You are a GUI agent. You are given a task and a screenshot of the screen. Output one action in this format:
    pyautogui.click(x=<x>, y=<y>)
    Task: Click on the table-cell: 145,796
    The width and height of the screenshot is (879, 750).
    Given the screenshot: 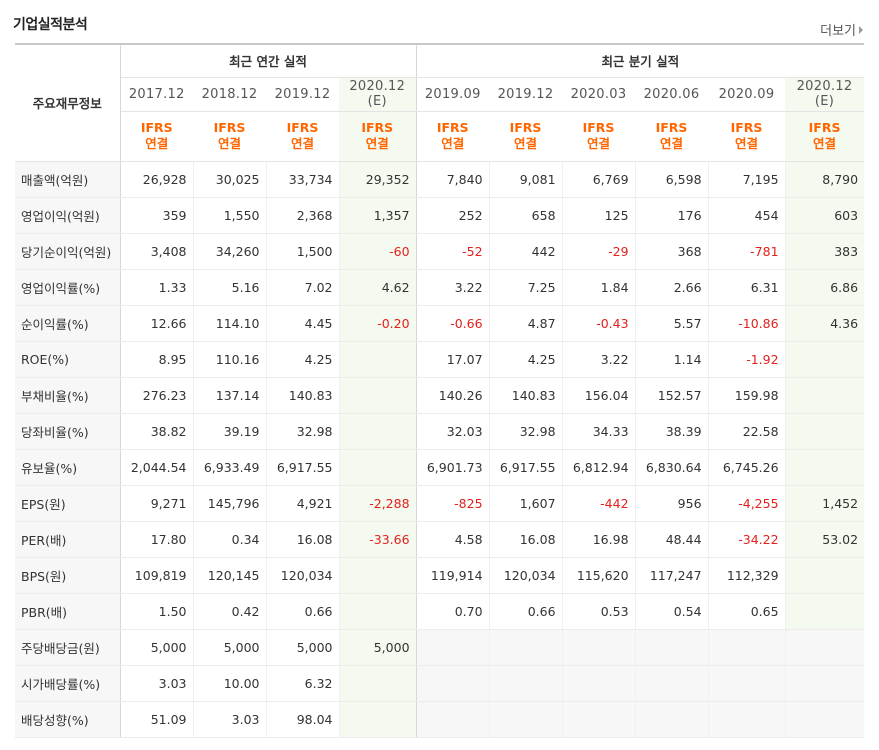 What is the action you would take?
    pyautogui.click(x=229, y=503)
    